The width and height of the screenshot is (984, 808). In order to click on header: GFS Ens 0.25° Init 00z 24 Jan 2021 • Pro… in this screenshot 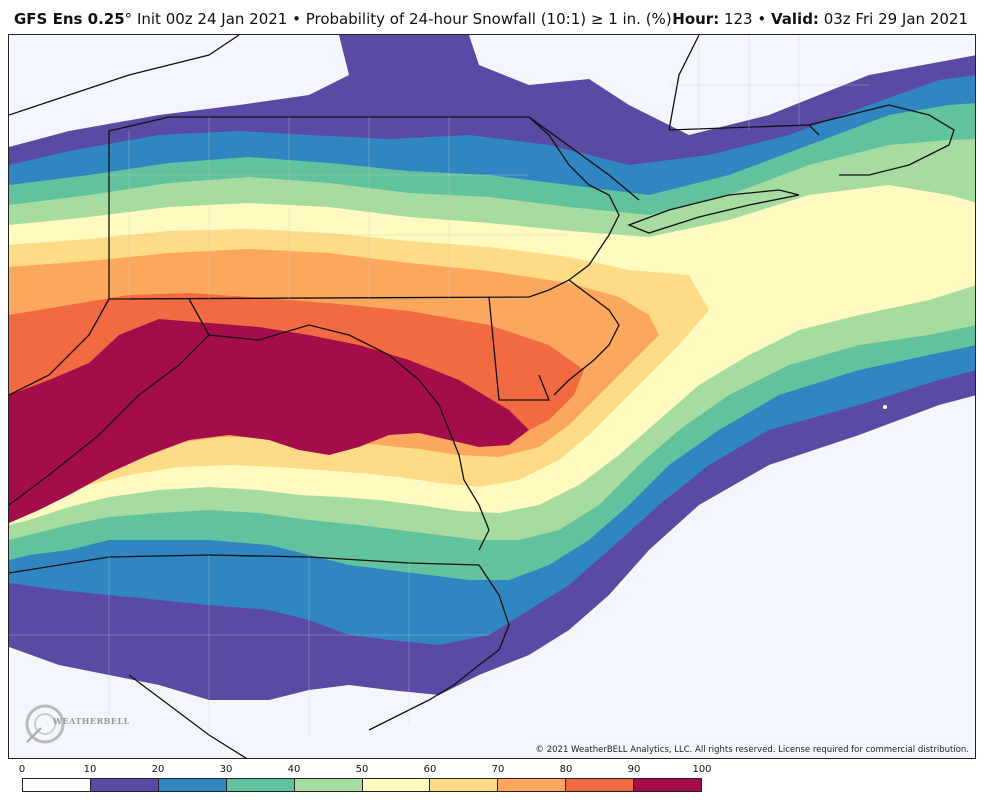, I will do `click(492, 17)`.